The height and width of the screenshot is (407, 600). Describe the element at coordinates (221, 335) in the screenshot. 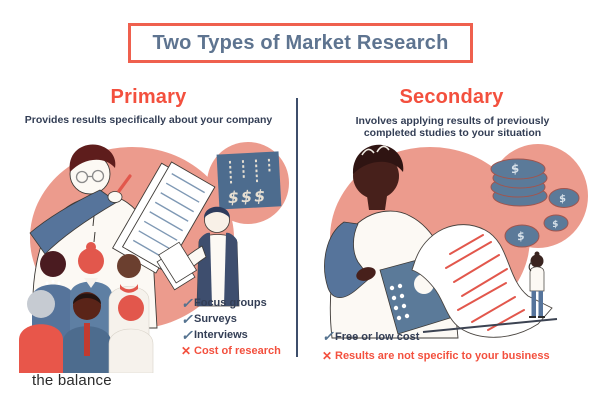

I see `checklist-label: Interviews` at that location.